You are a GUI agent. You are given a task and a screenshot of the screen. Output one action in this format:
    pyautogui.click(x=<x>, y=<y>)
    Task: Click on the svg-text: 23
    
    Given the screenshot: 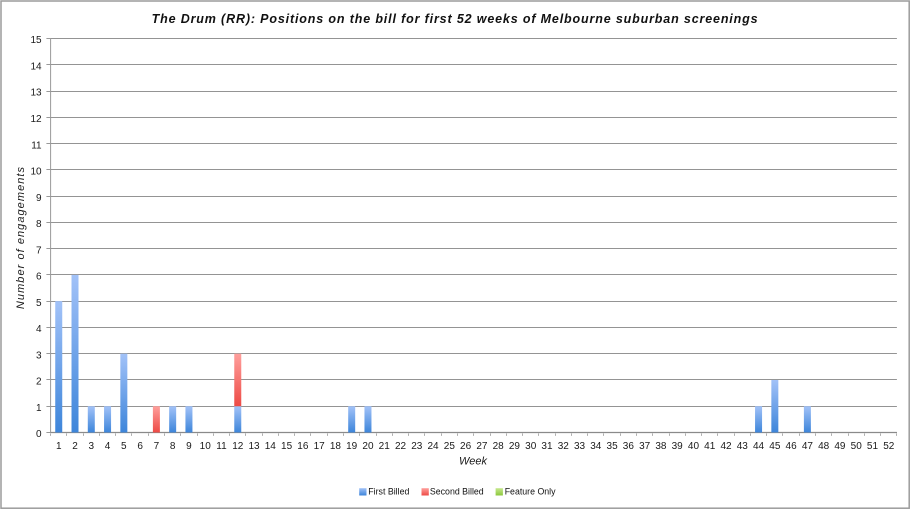 What is the action you would take?
    pyautogui.click(x=417, y=446)
    